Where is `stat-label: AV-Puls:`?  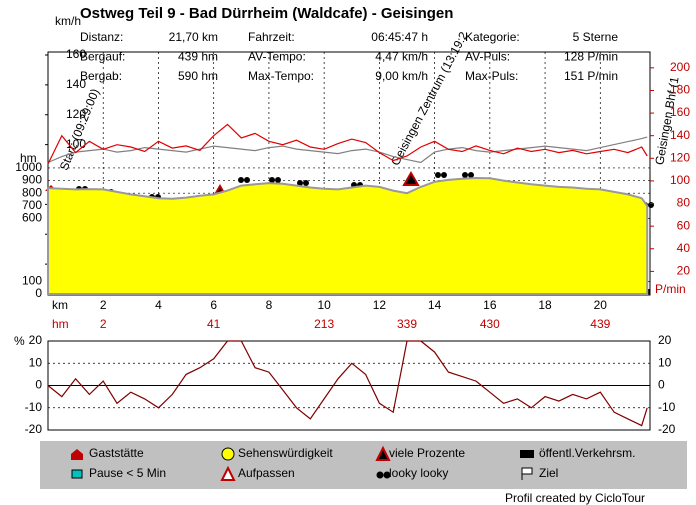 stat-label: AV-Puls: is located at coordinates (487, 57).